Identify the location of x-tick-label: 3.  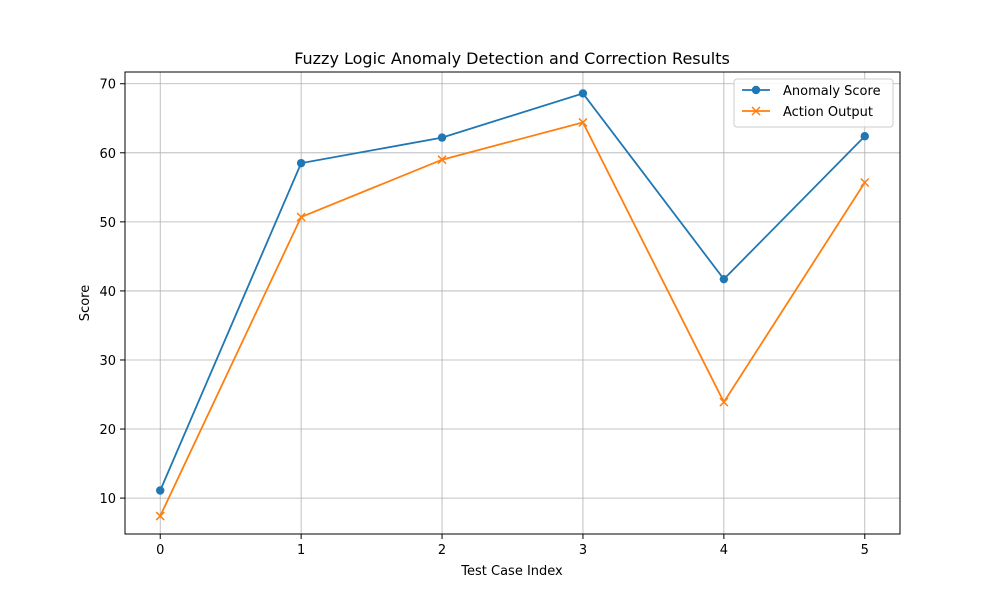
(583, 550).